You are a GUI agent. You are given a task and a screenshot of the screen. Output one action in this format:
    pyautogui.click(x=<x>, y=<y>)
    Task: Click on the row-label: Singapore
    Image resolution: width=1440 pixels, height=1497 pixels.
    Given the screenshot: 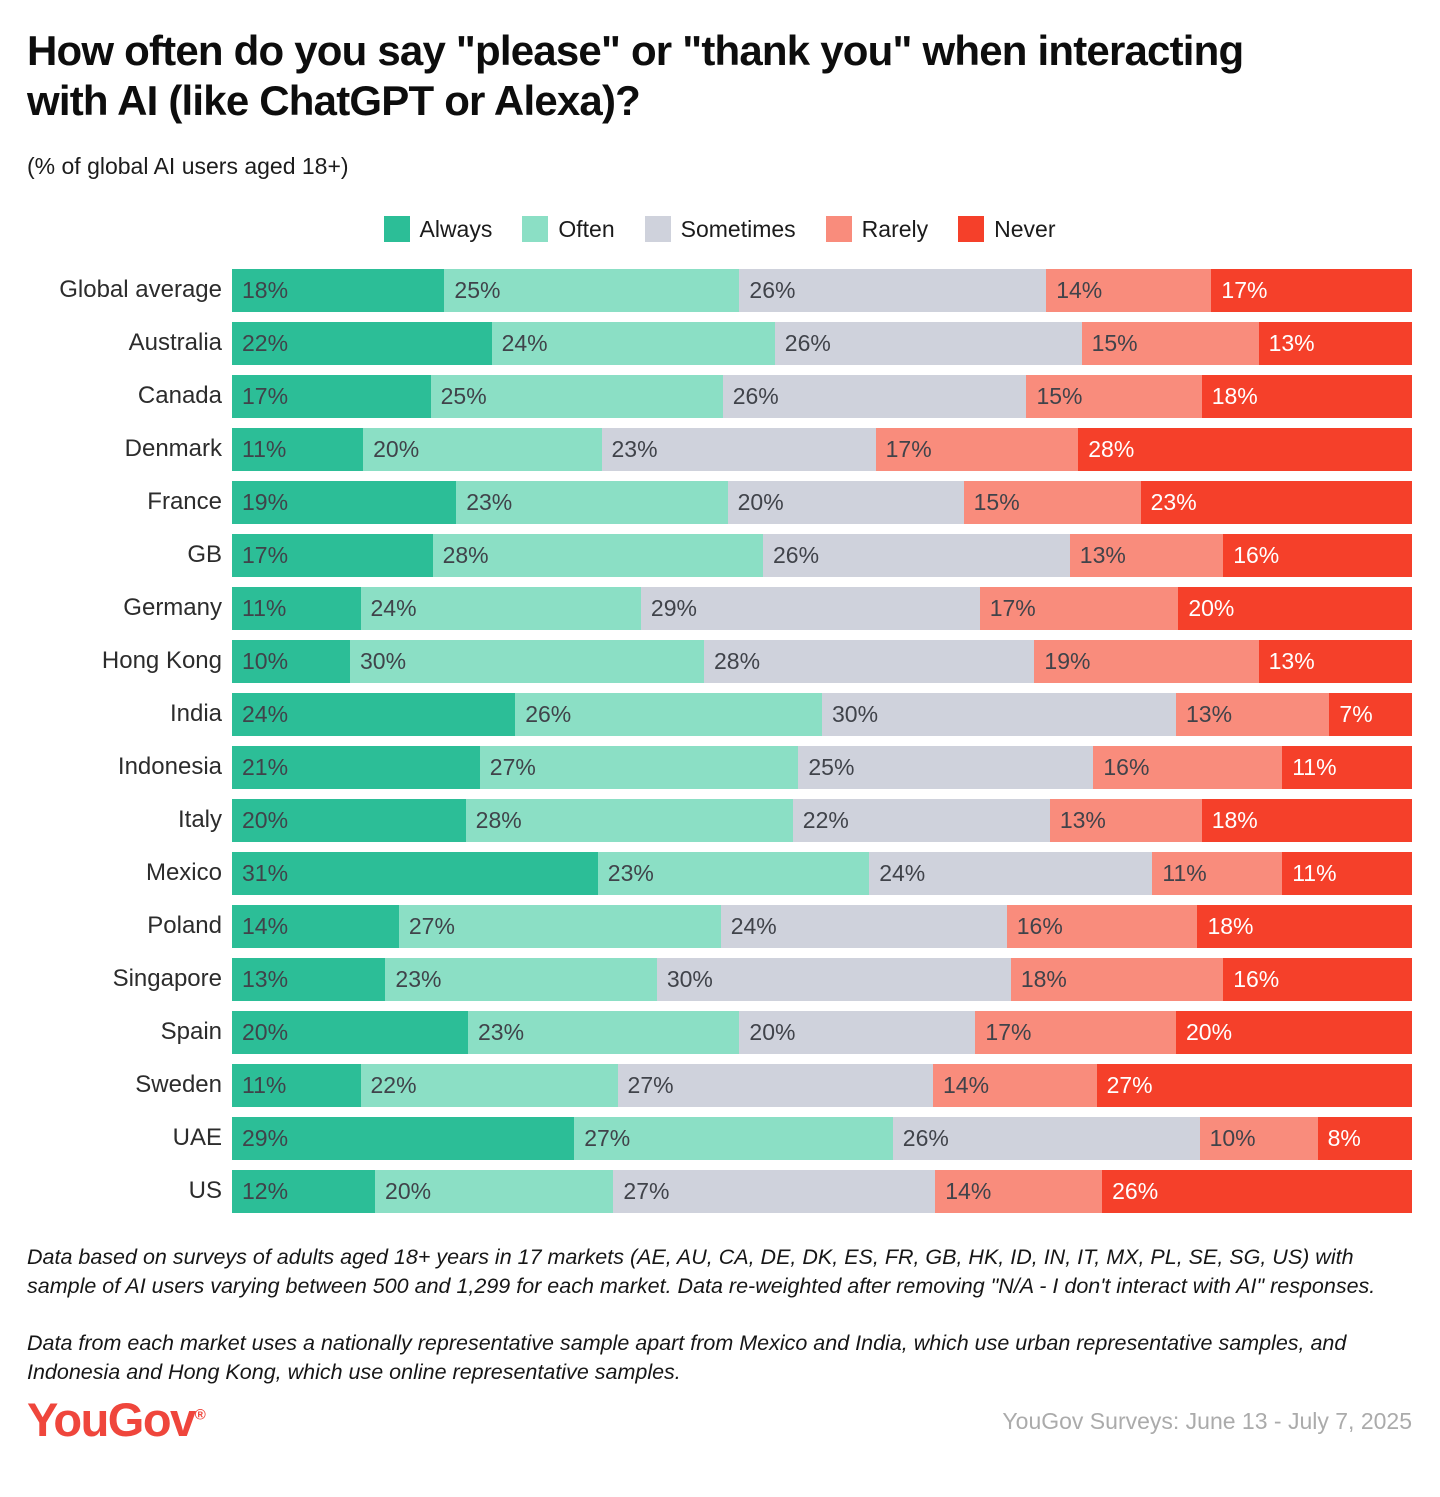 What is the action you would take?
    pyautogui.click(x=167, y=979)
    